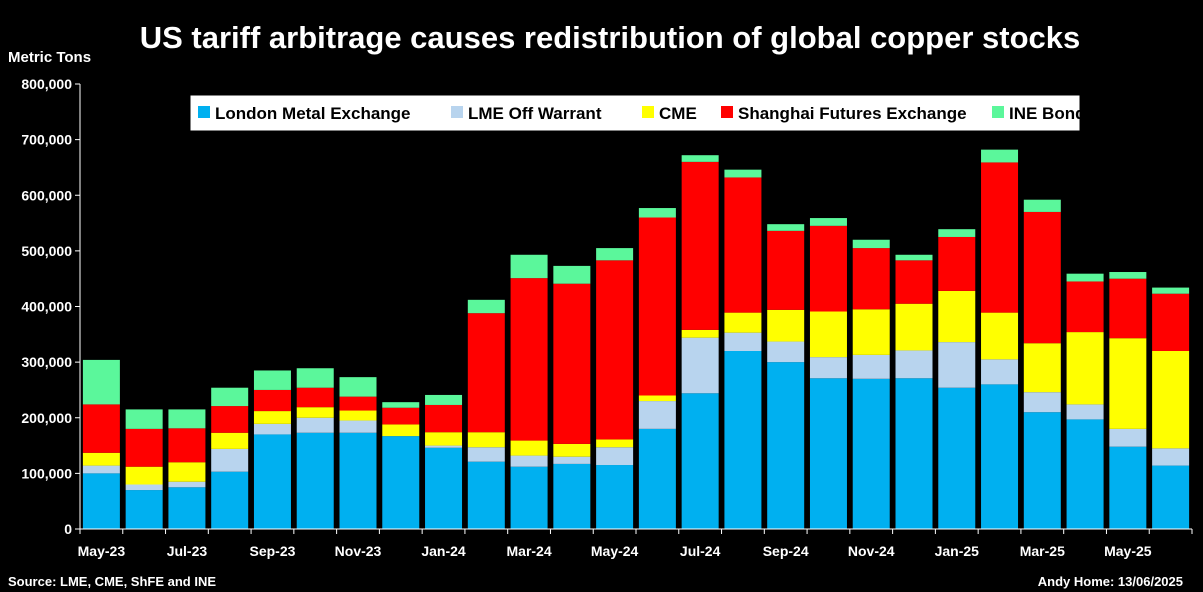 This screenshot has height=592, width=1203. I want to click on x-tick-label: Jan-25, so click(957, 551).